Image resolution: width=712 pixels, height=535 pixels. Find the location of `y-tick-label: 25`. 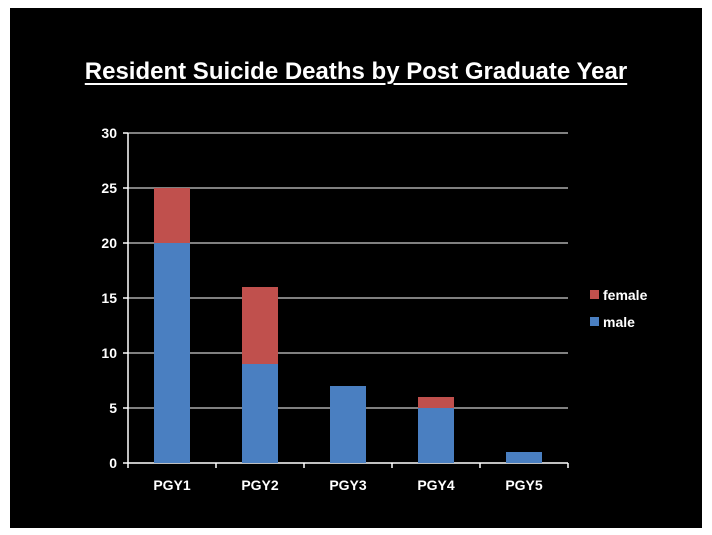

y-tick-label: 25 is located at coordinates (109, 188).